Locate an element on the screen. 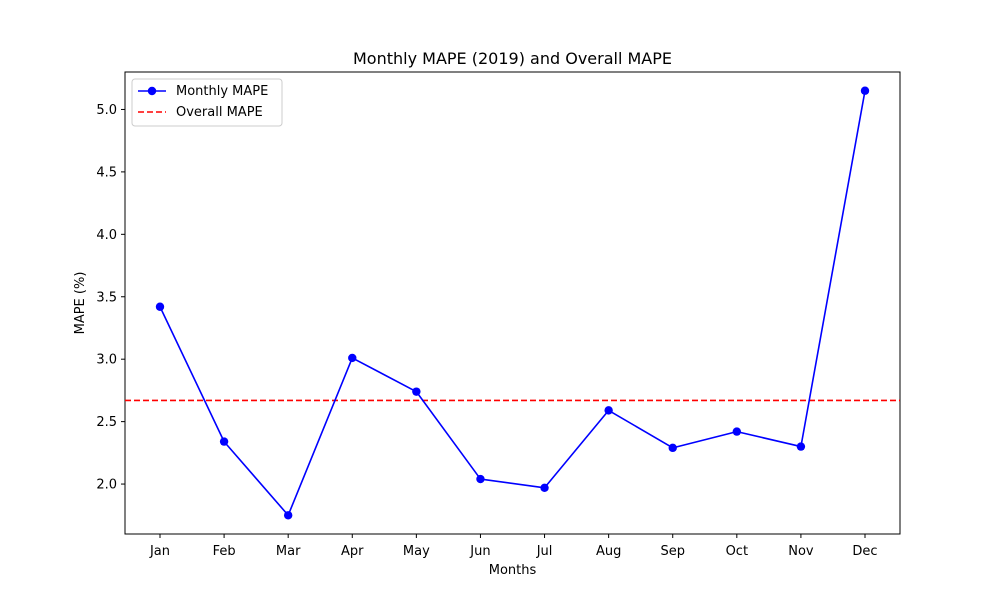 This screenshot has width=1000, height=600. x-tick-label: Aug is located at coordinates (608, 551).